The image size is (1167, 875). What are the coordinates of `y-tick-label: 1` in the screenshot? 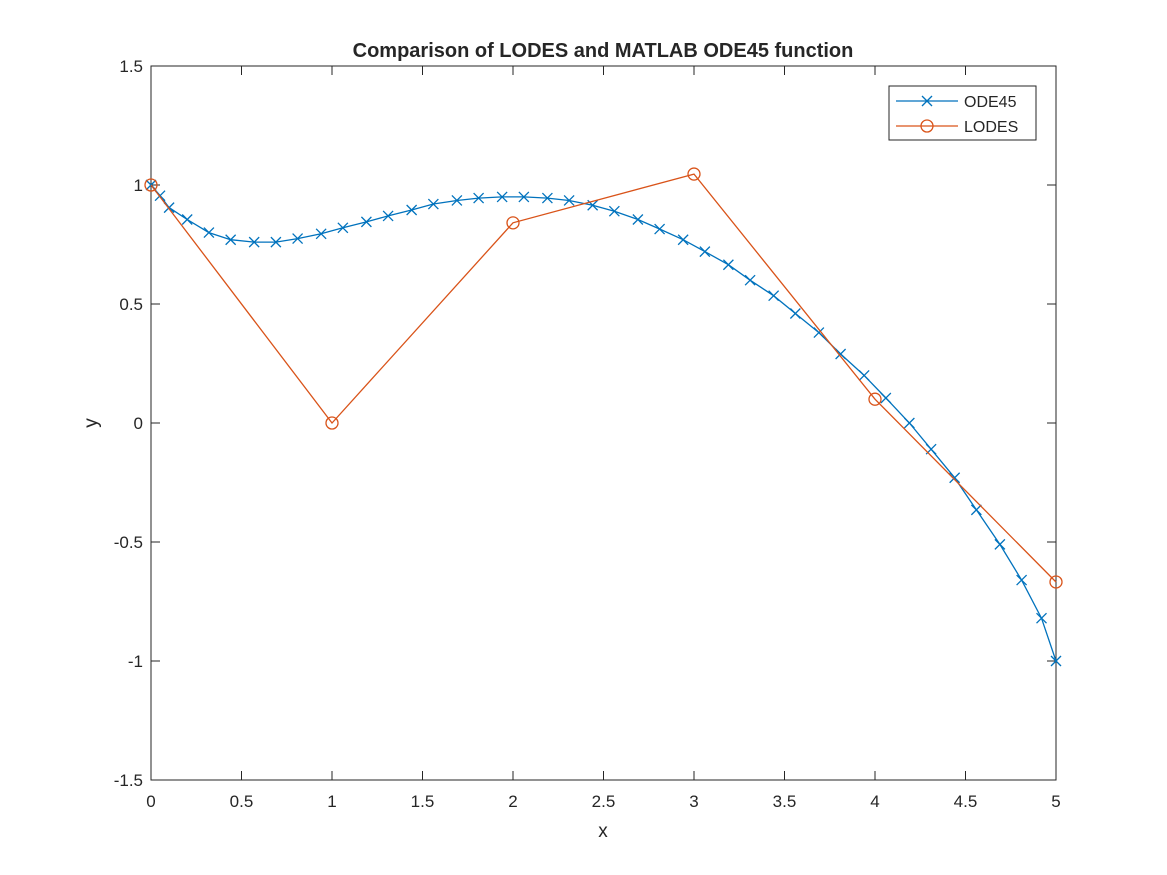 It's located at (138, 185).